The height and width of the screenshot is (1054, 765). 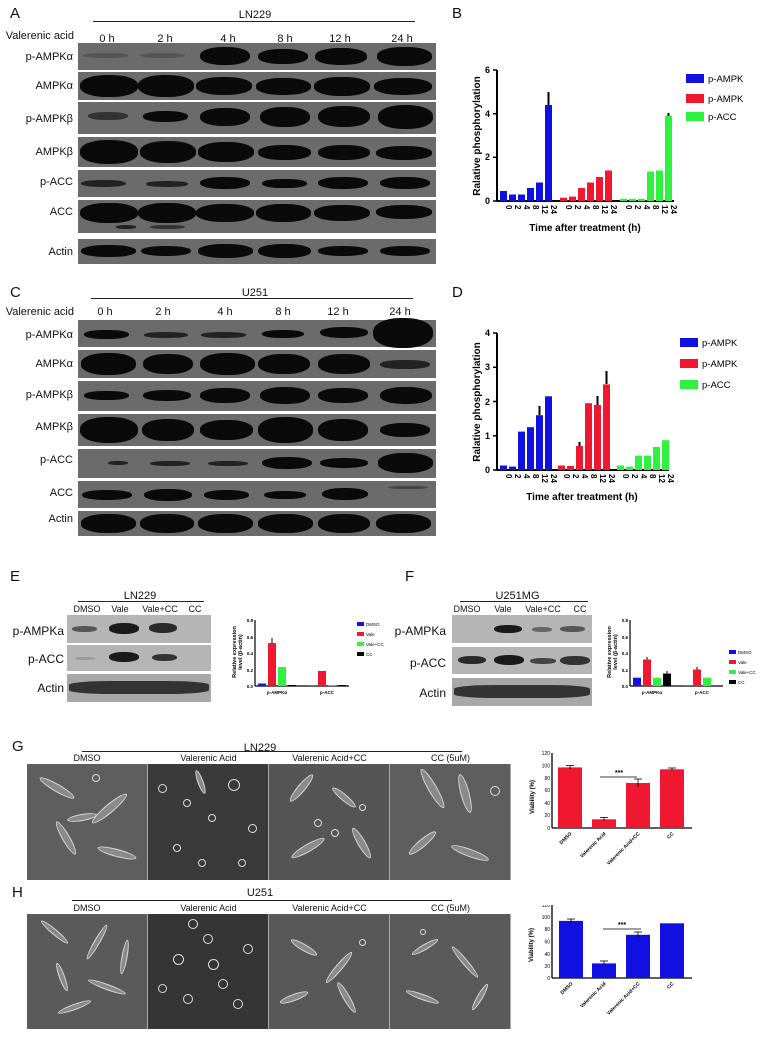 What do you see at coordinates (503, 609) in the screenshot?
I see `lane-label: Vale` at bounding box center [503, 609].